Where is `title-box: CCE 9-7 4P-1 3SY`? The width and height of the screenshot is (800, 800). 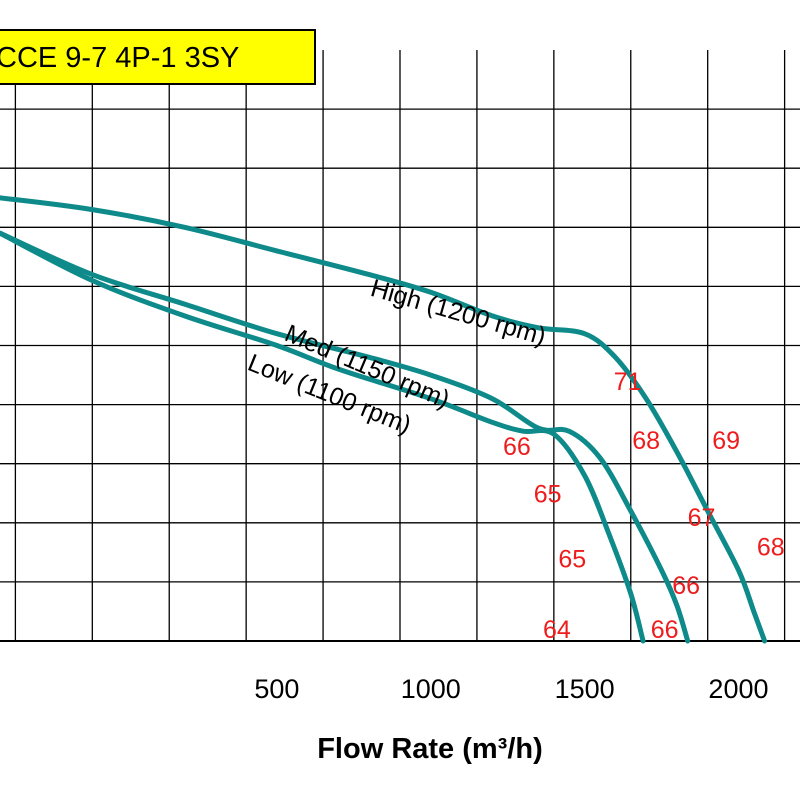 title-box: CCE 9-7 4P-1 3SY is located at coordinates (158, 57).